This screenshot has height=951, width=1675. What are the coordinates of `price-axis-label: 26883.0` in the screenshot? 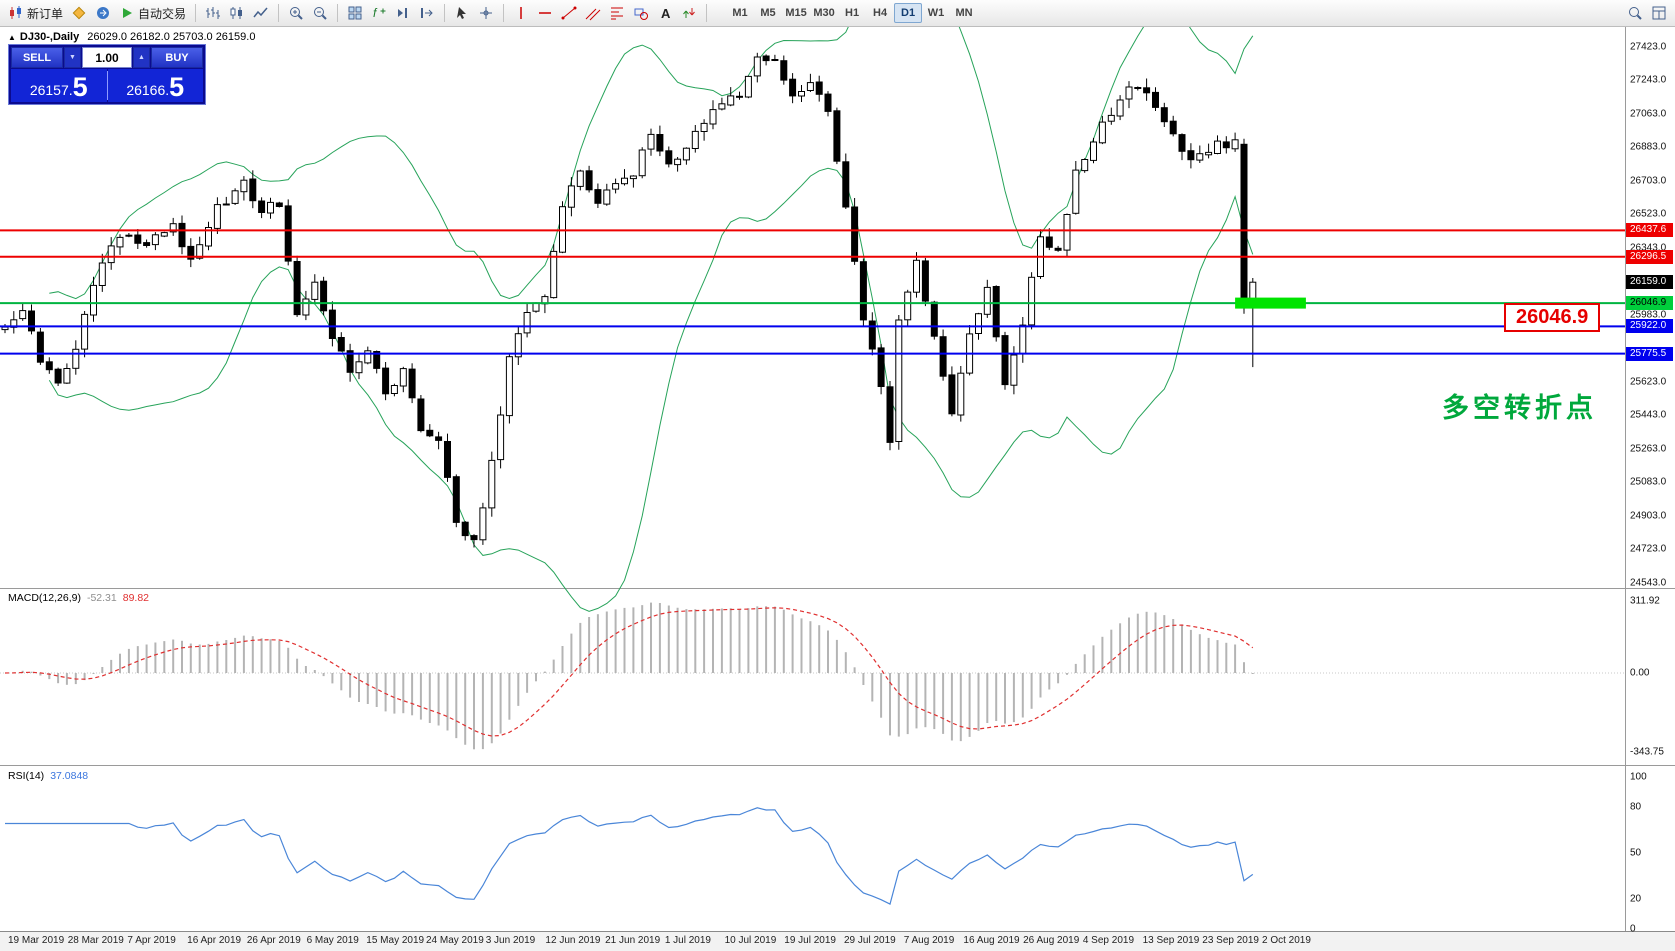 It's located at (1648, 147).